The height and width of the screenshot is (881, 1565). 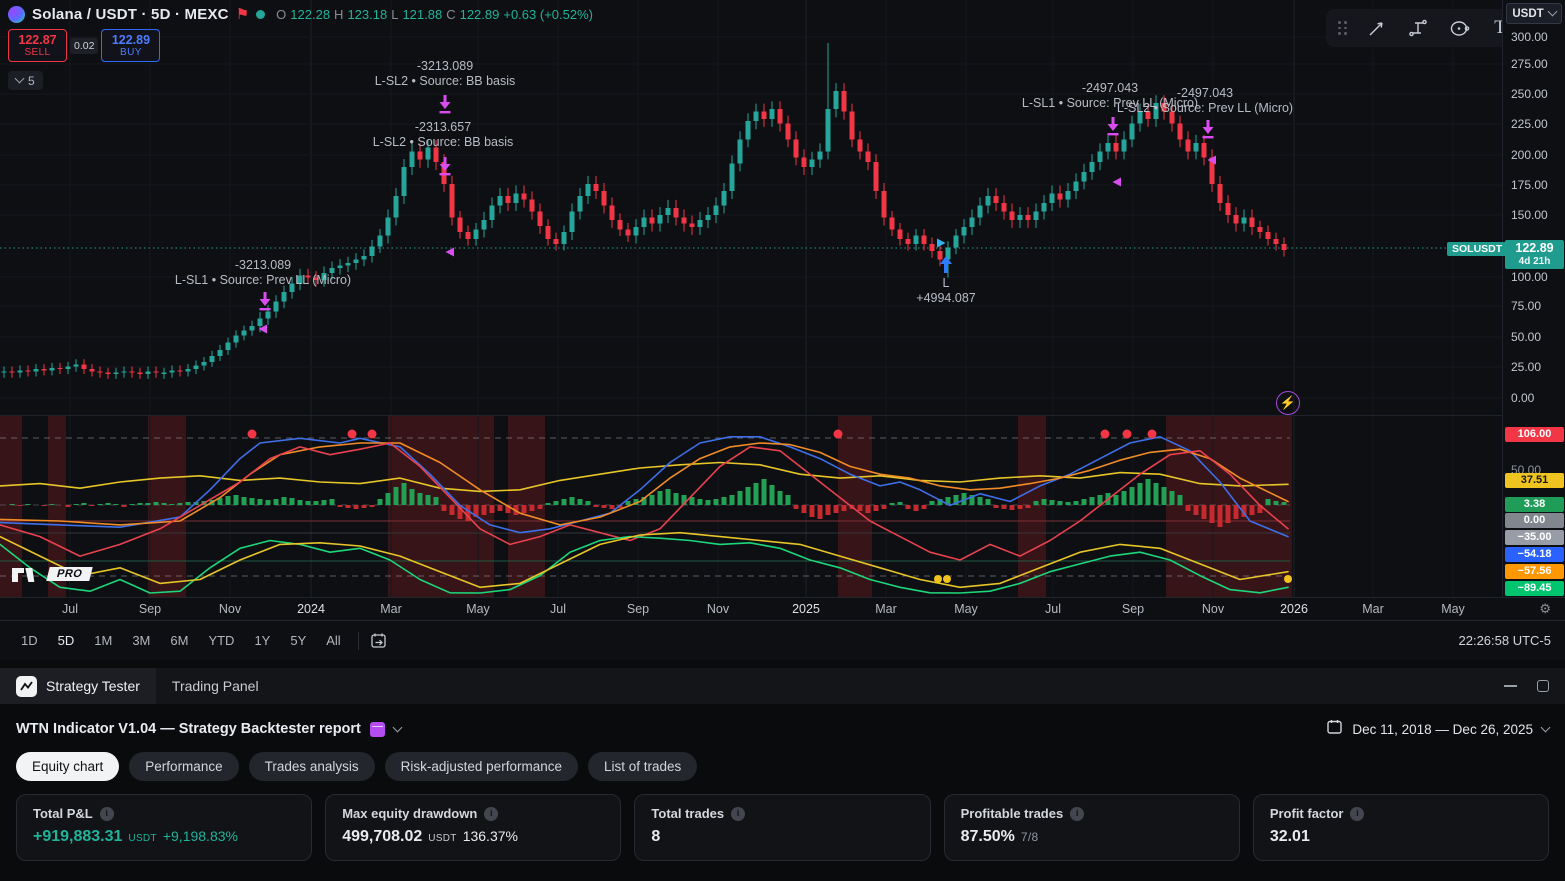 I want to click on clock: 22:26:58 UTC-5, so click(x=1505, y=640).